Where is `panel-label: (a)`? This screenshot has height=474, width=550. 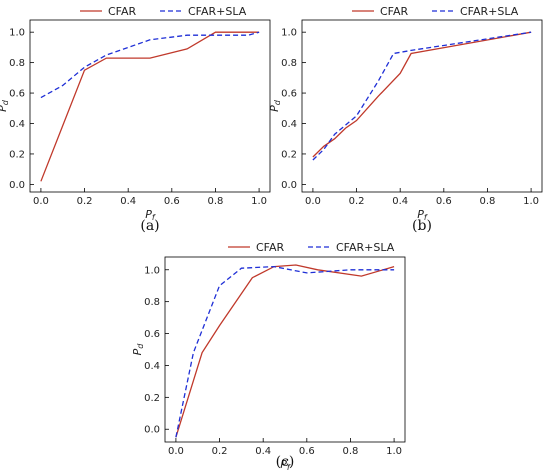
panel-label: (a) is located at coordinates (149, 226).